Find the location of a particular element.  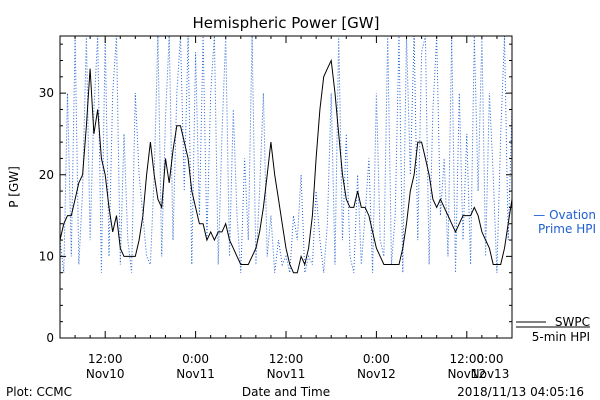

y-tick-label-2: 20 is located at coordinates (46, 175).